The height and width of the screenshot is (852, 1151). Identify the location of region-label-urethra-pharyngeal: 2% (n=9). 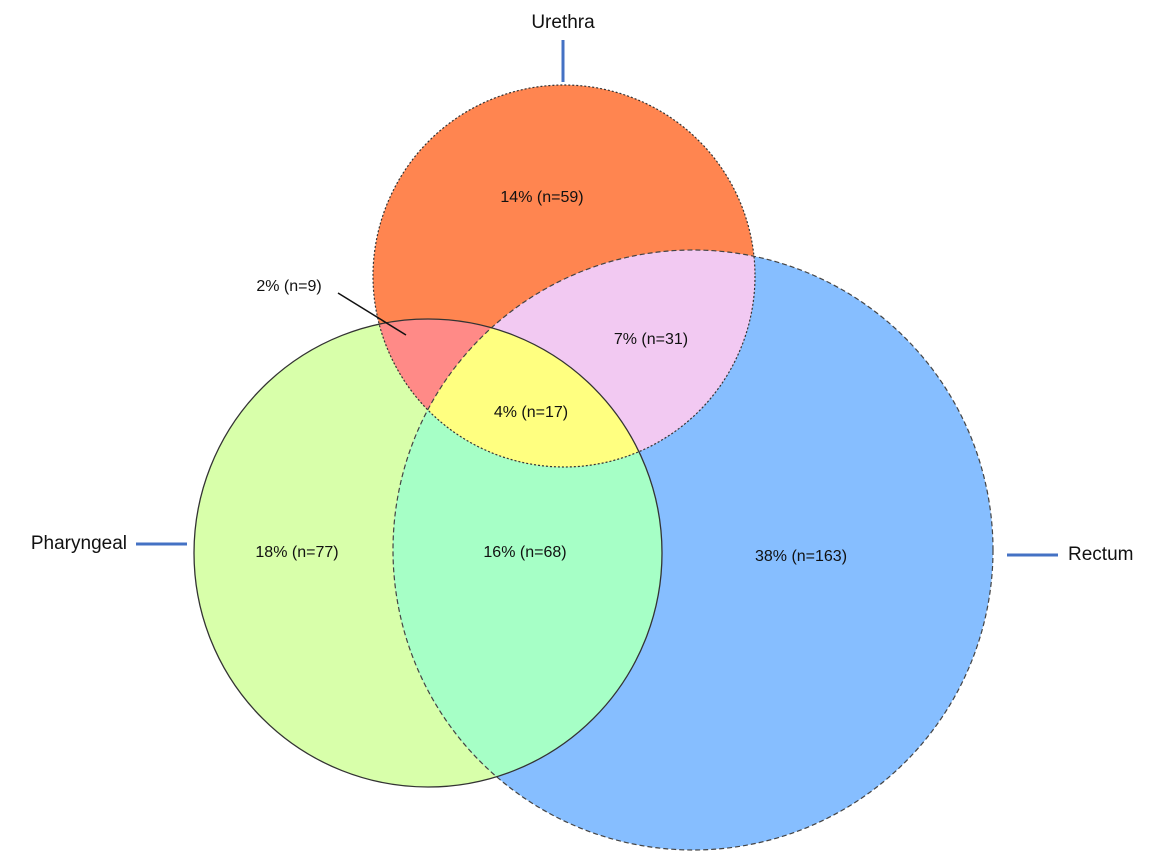
(288, 286).